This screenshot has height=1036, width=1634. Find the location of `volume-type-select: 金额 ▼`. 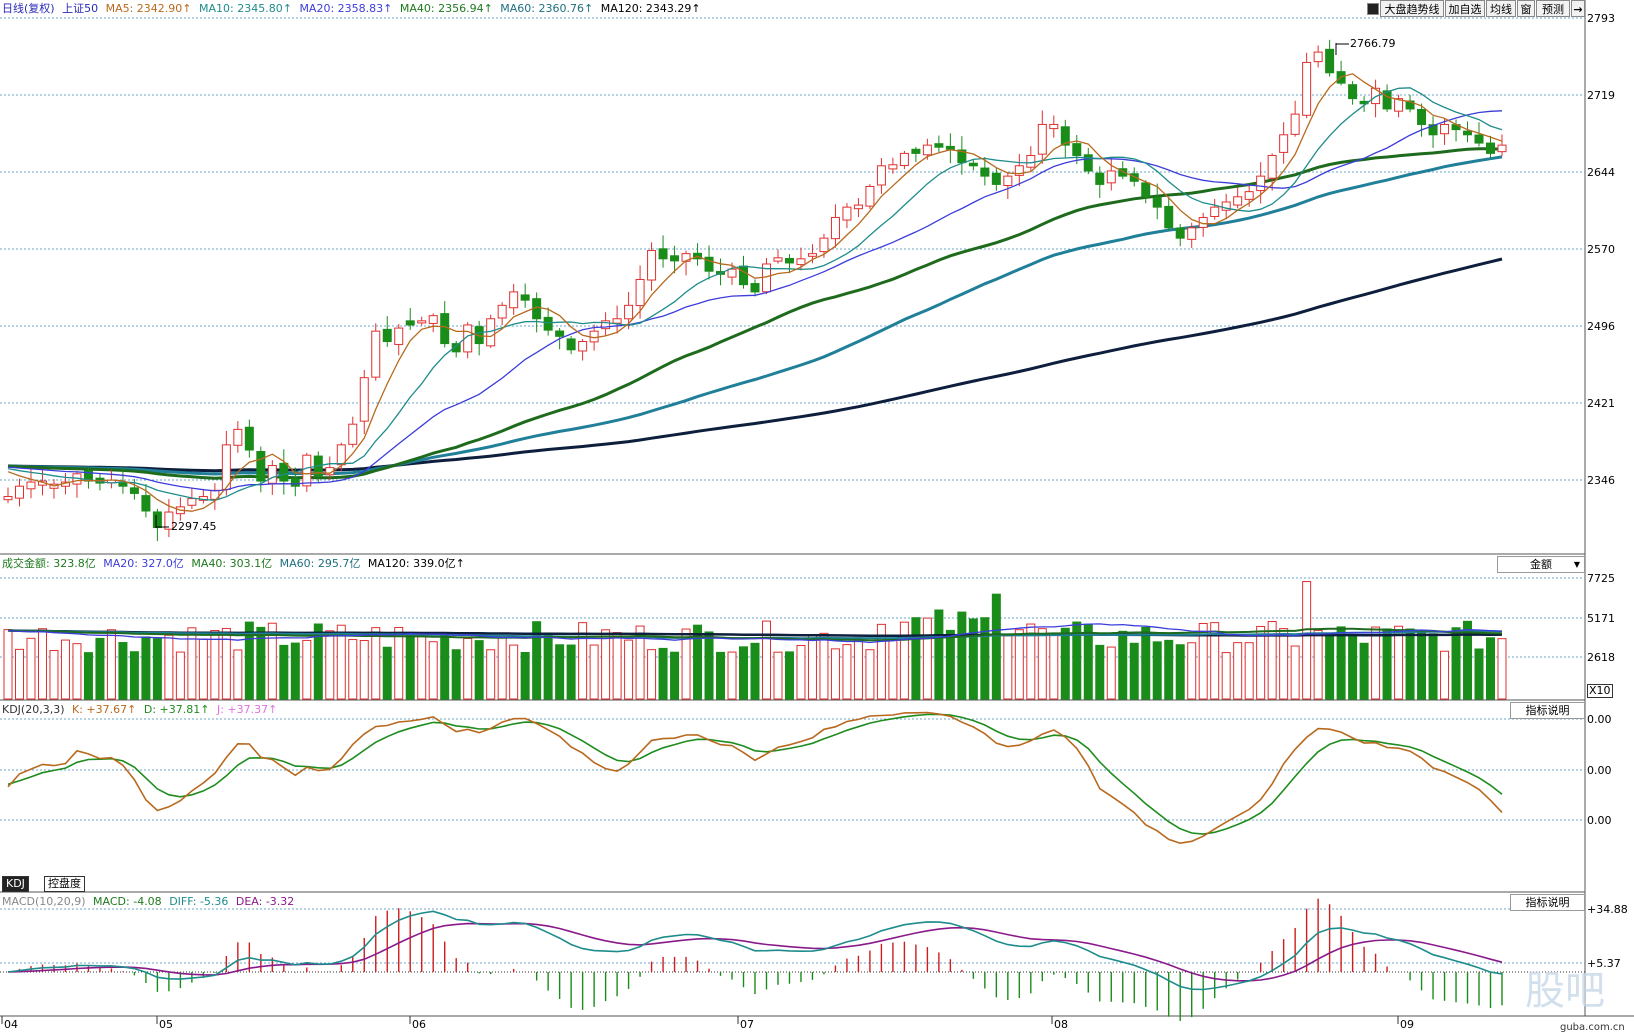

volume-type-select: 金额 ▼ is located at coordinates (1541, 564).